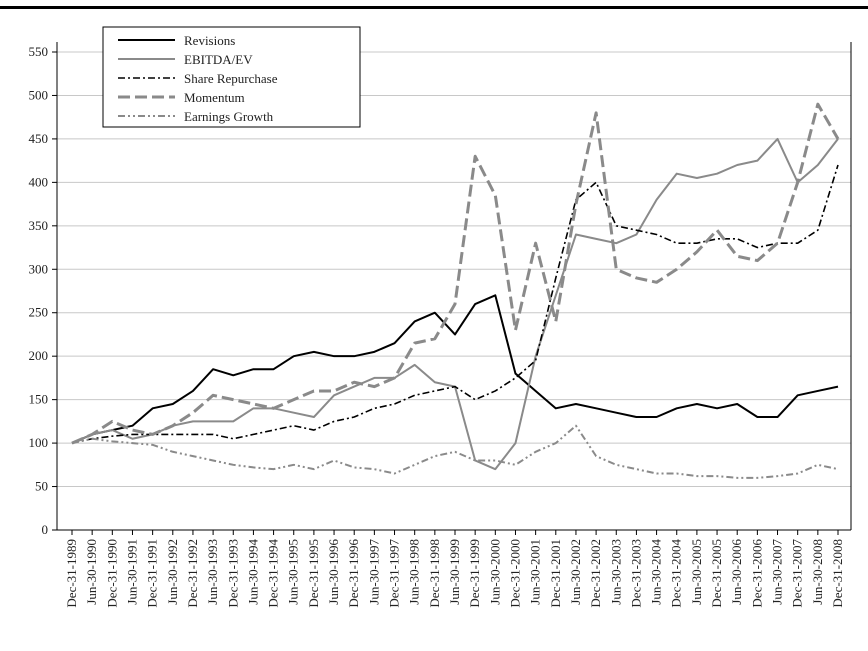 Image resolution: width=868 pixels, height=651 pixels. I want to click on y-tick-label: 100, so click(39, 442).